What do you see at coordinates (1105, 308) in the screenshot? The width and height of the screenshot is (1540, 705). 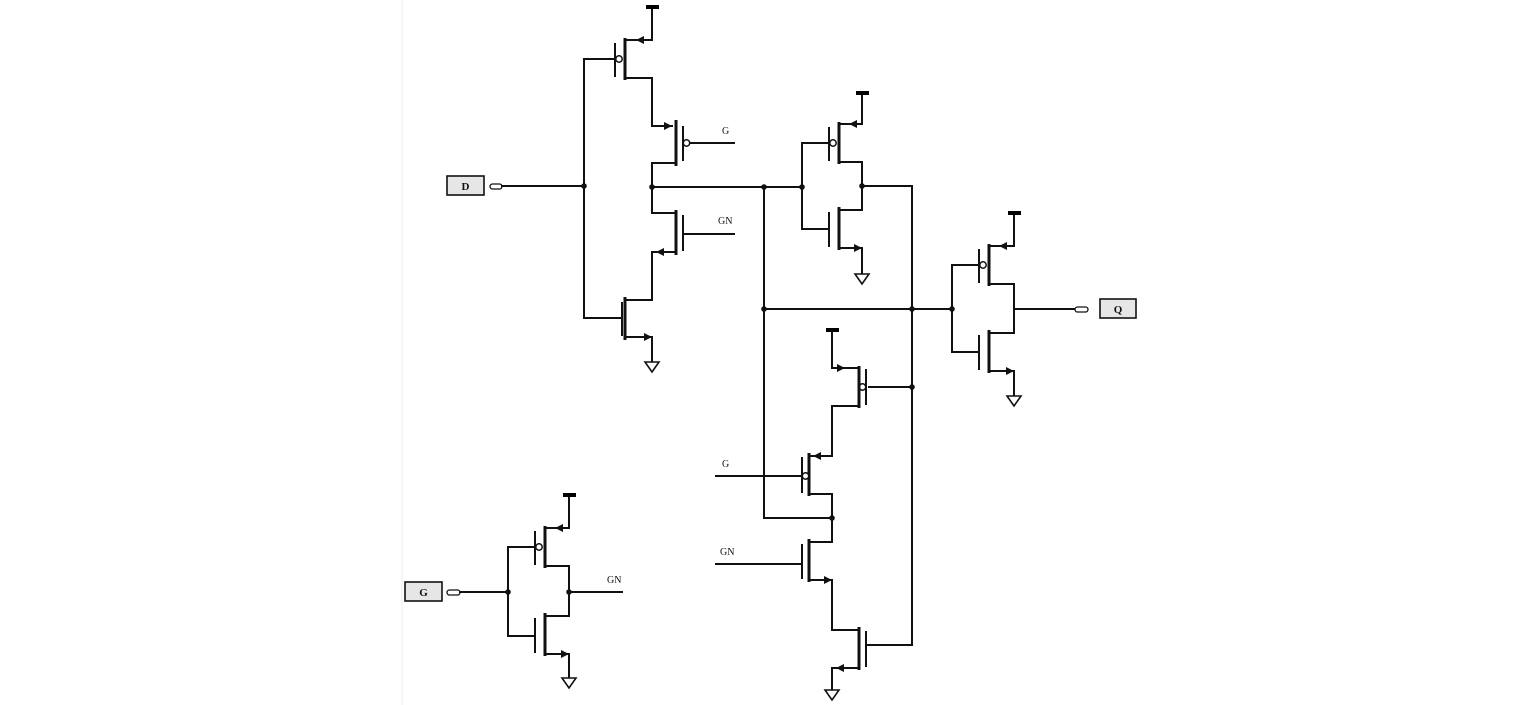 I see `q-output-port: Q` at bounding box center [1105, 308].